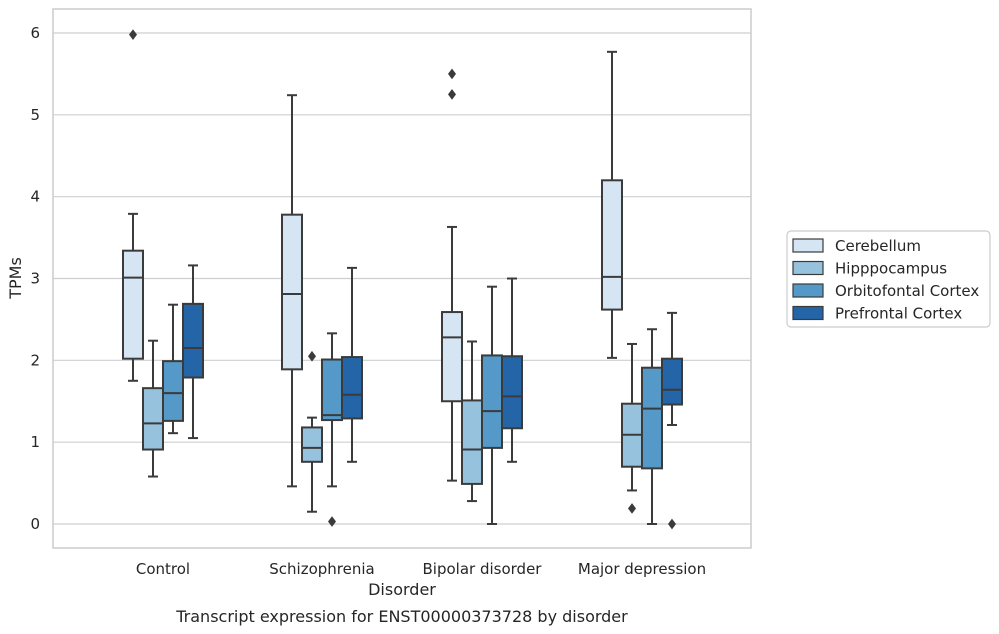  What do you see at coordinates (35, 197) in the screenshot?
I see `y-tick-label: 4` at bounding box center [35, 197].